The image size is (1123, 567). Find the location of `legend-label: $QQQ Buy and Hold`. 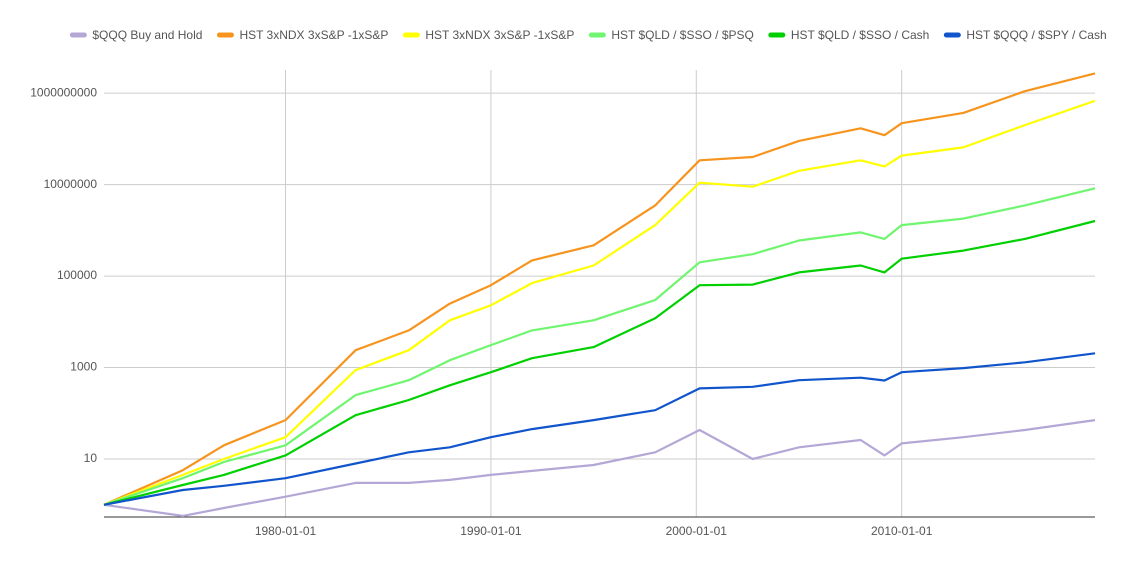

legend-label: $QQQ Buy and Hold is located at coordinates (147, 35).